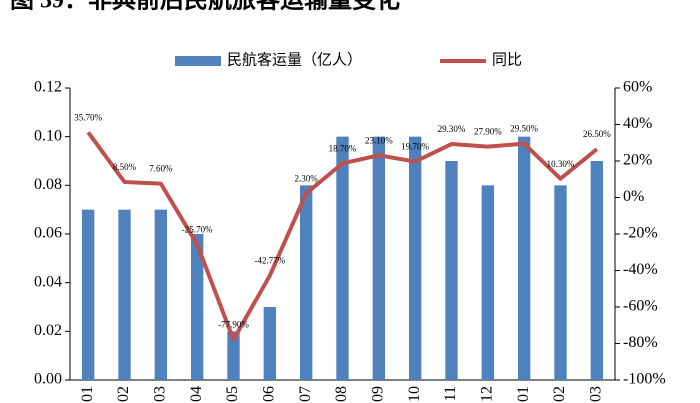 The width and height of the screenshot is (700, 403). What do you see at coordinates (161, 169) in the screenshot?
I see `data-label: 7.60%` at bounding box center [161, 169].